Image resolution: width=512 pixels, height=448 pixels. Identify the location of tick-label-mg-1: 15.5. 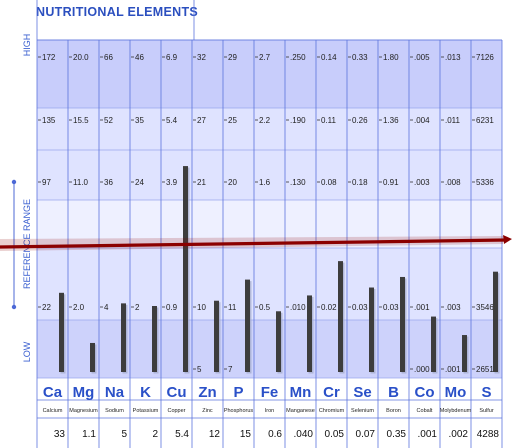
(81, 120).